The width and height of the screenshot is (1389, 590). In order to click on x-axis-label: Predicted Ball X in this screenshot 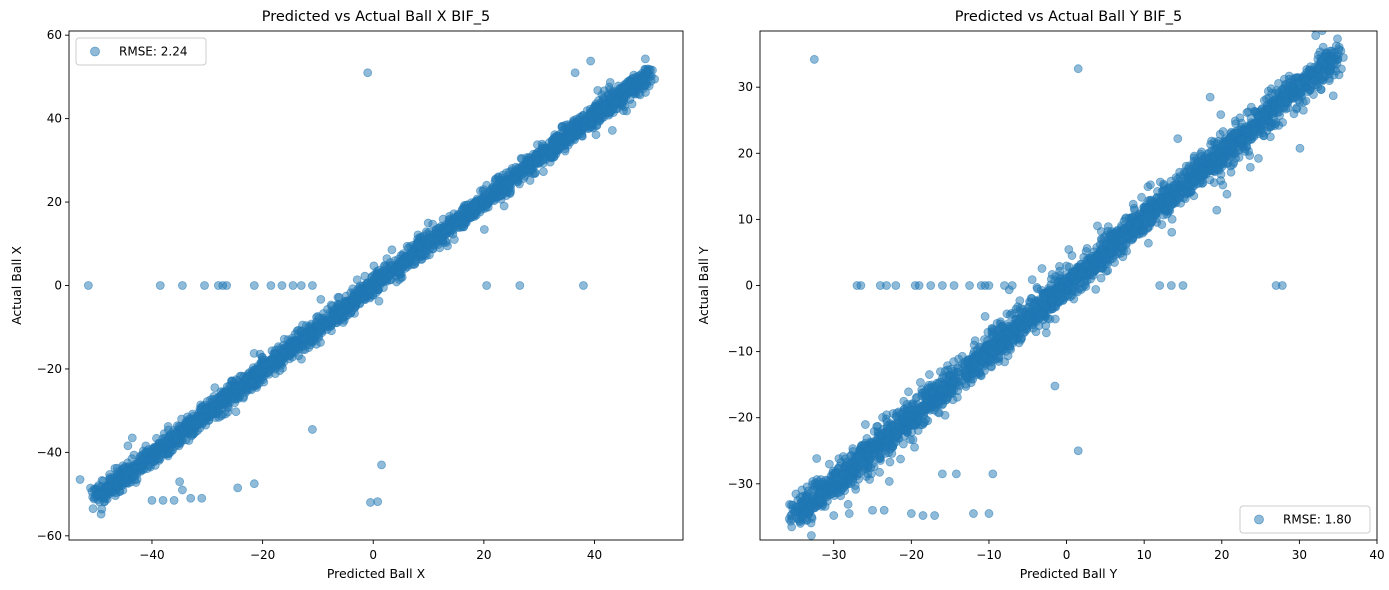, I will do `click(376, 573)`.